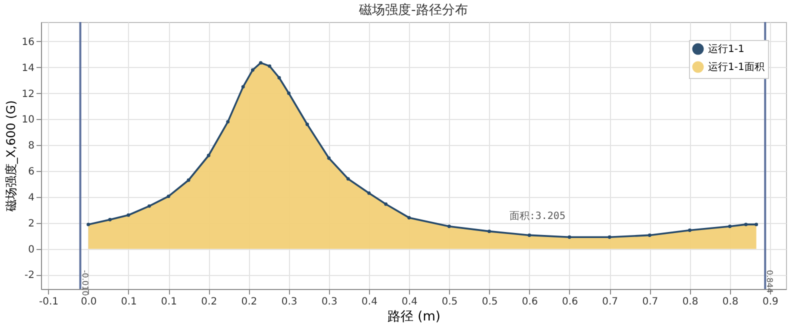 The image size is (800, 327). What do you see at coordinates (11, 156) in the screenshot?
I see `y-axis-title: 磁场强度_X,600 (G)` at bounding box center [11, 156].